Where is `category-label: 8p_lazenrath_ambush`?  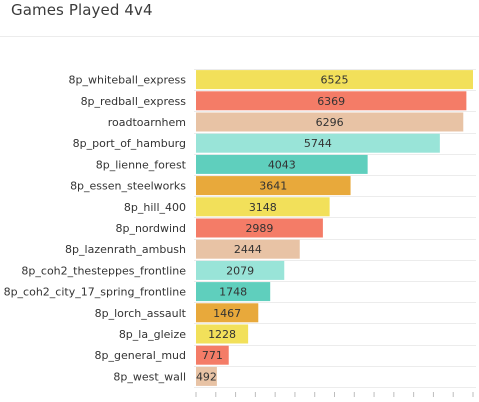 category-label: 8p_lazenrath_ambush is located at coordinates (125, 249).